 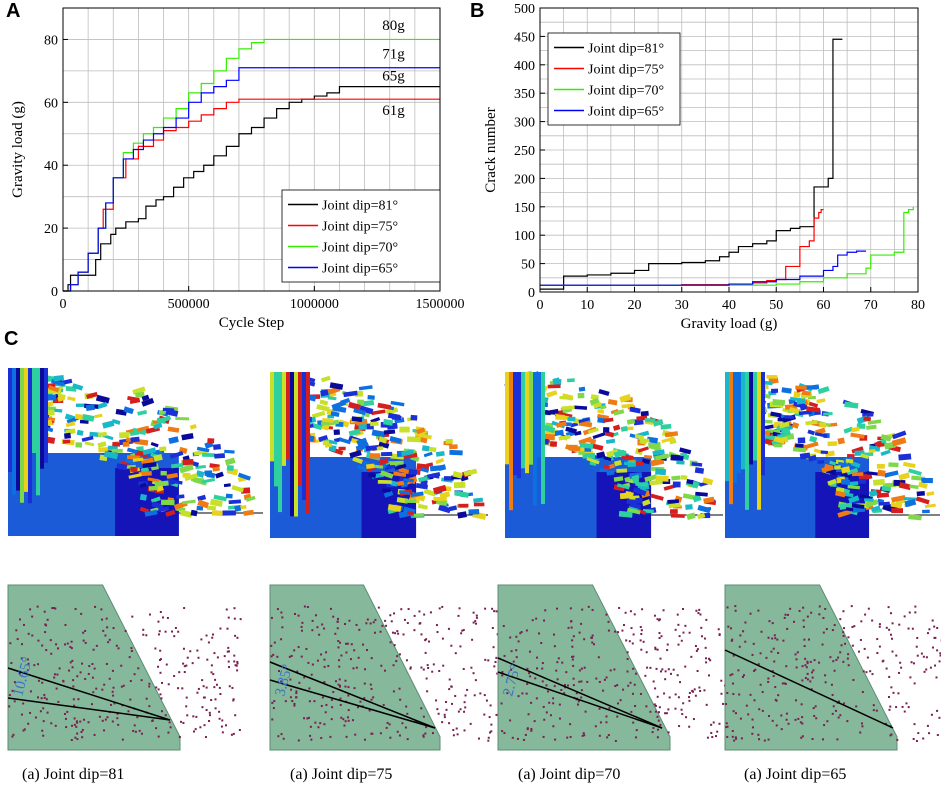 I want to click on y-tick-label: 400, so click(x=524, y=66).